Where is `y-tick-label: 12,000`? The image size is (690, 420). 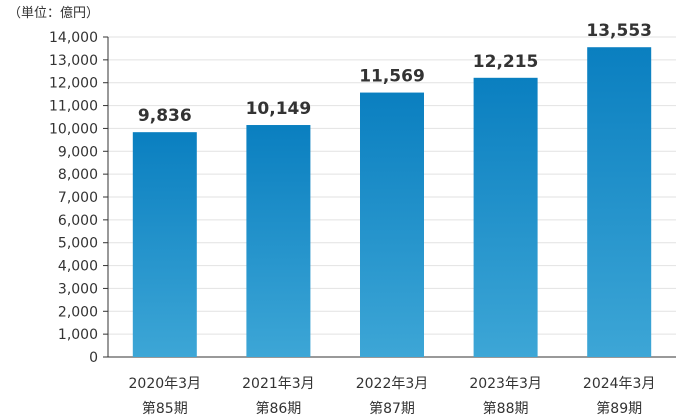 y-tick-label: 12,000 is located at coordinates (73, 84).